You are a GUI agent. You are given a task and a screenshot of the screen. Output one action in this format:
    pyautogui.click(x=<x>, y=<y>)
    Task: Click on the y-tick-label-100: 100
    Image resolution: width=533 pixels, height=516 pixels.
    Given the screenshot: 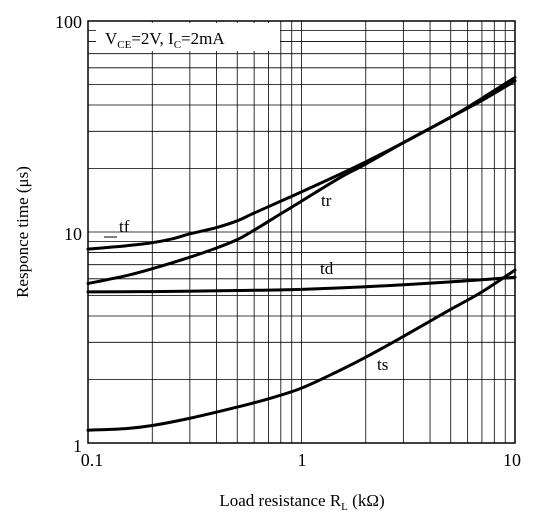 What is the action you would take?
    pyautogui.click(x=68, y=22)
    